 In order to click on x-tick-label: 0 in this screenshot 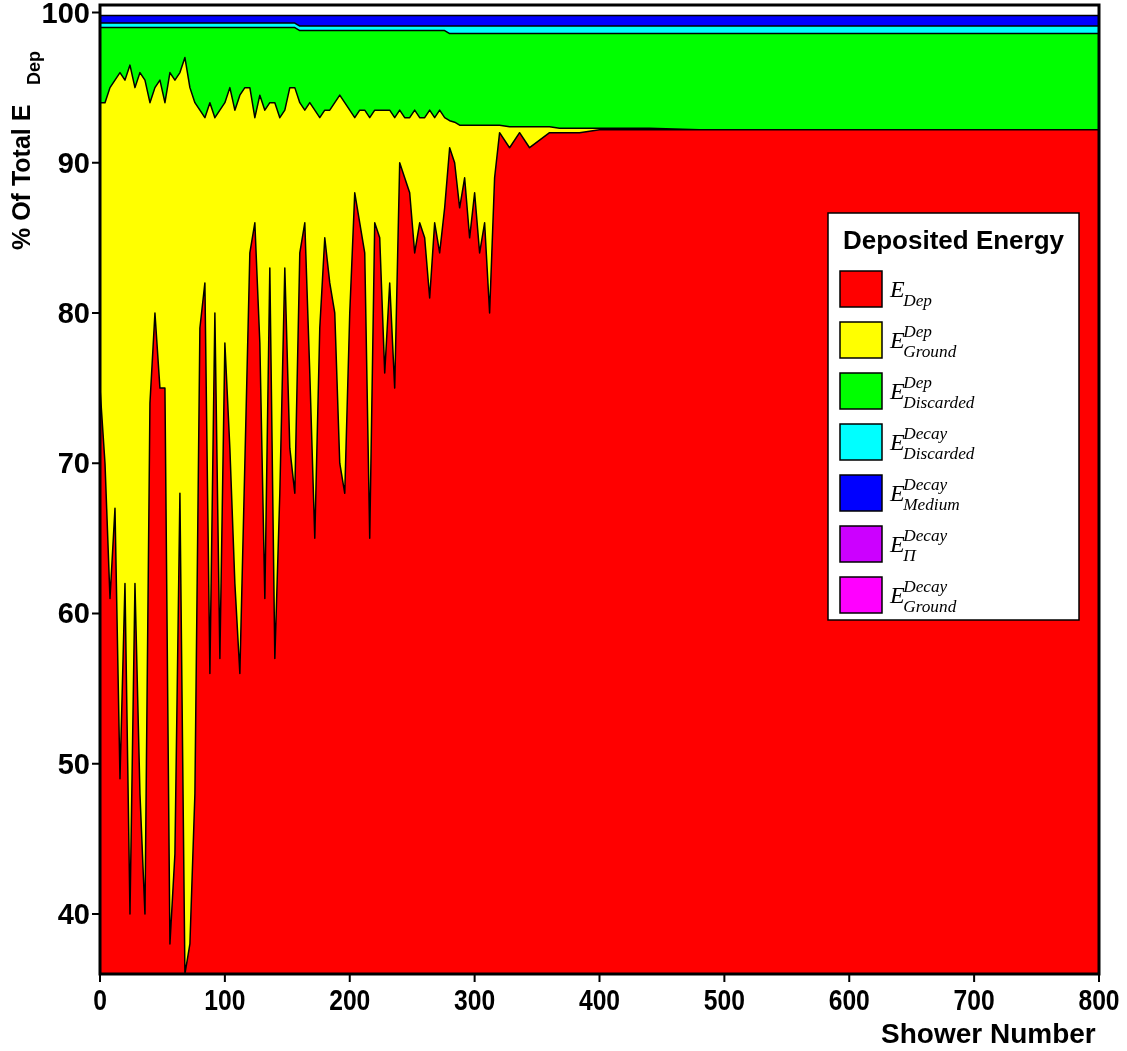, I will do `click(100, 1000)`.